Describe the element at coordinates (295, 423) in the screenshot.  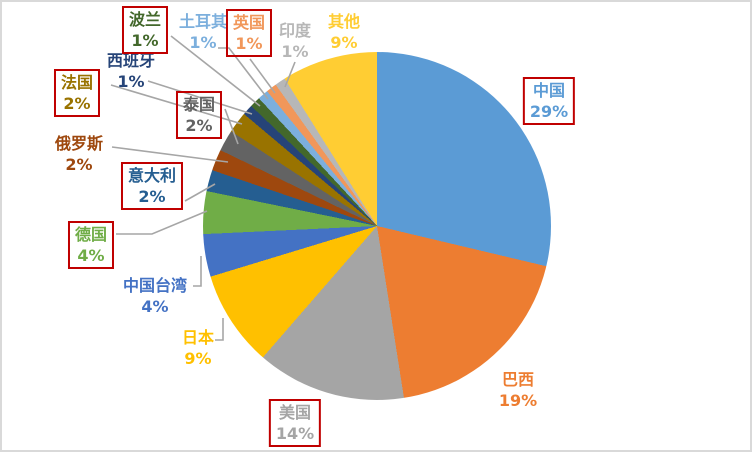
I see `slice-label-usa: 美国 14%` at that location.